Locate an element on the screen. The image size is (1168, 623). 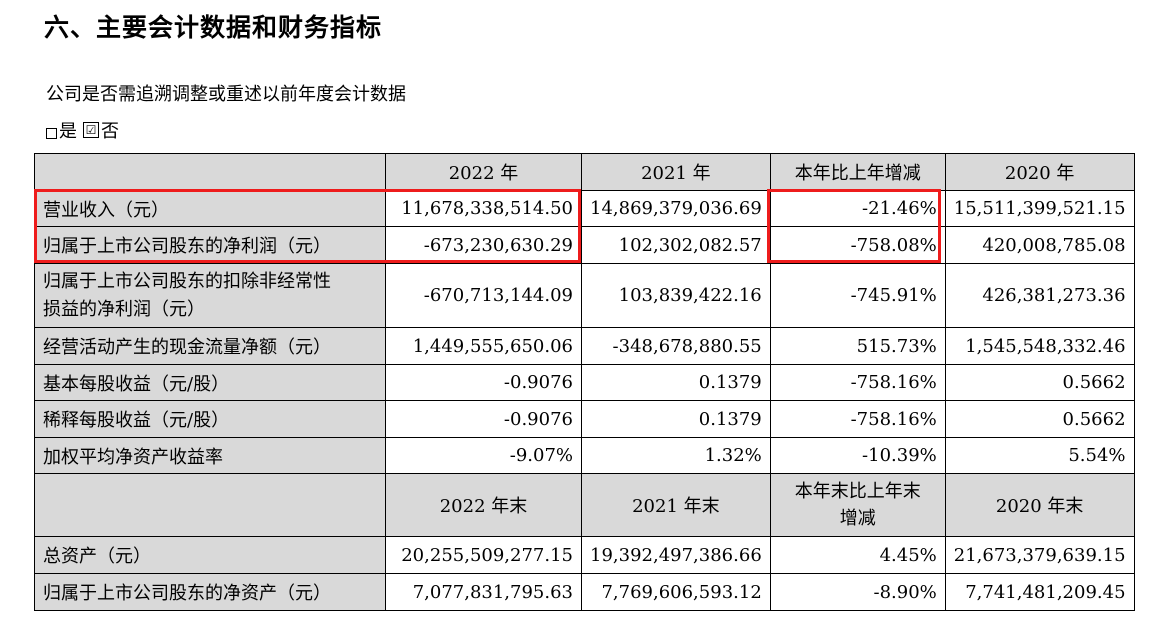
header-2021: 2021 年 is located at coordinates (676, 172).